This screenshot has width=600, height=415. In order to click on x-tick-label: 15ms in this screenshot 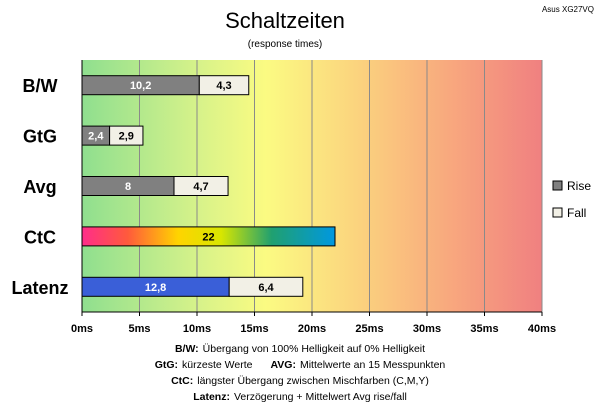, I will do `click(254, 329)`.